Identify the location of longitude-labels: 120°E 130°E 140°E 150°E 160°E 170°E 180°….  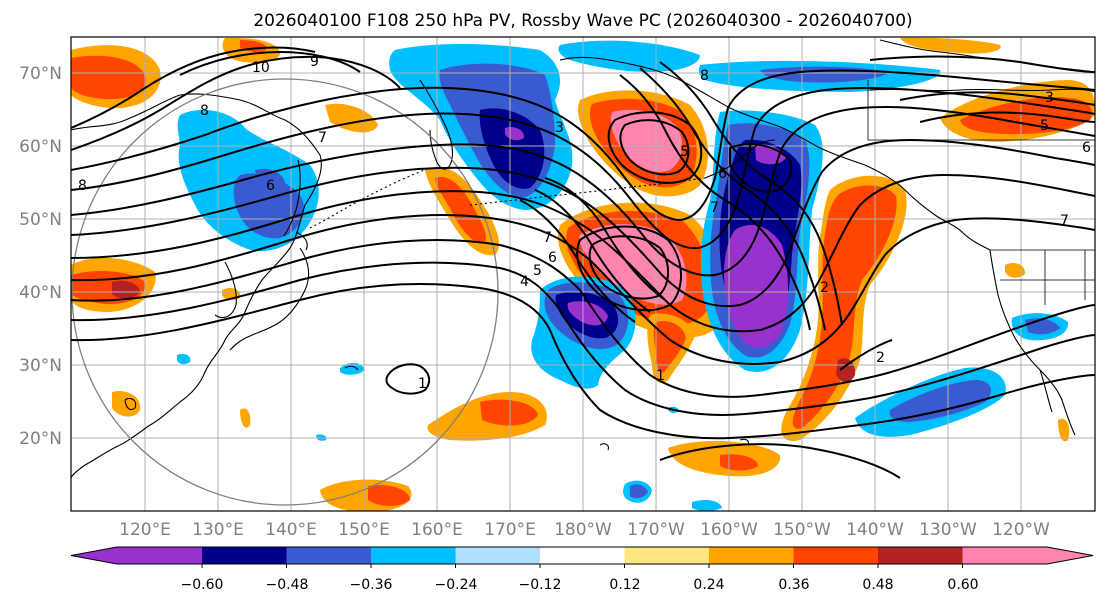
(584, 530).